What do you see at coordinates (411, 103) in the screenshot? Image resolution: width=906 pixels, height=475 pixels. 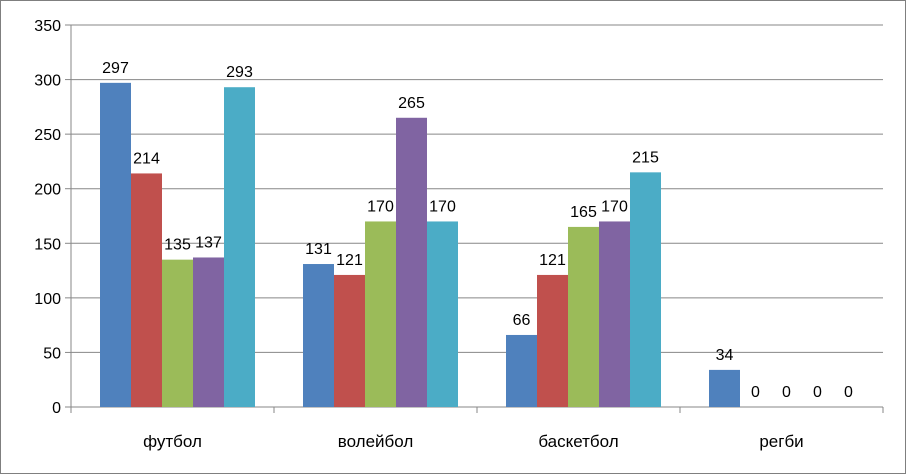 I see `data-label: 265` at bounding box center [411, 103].